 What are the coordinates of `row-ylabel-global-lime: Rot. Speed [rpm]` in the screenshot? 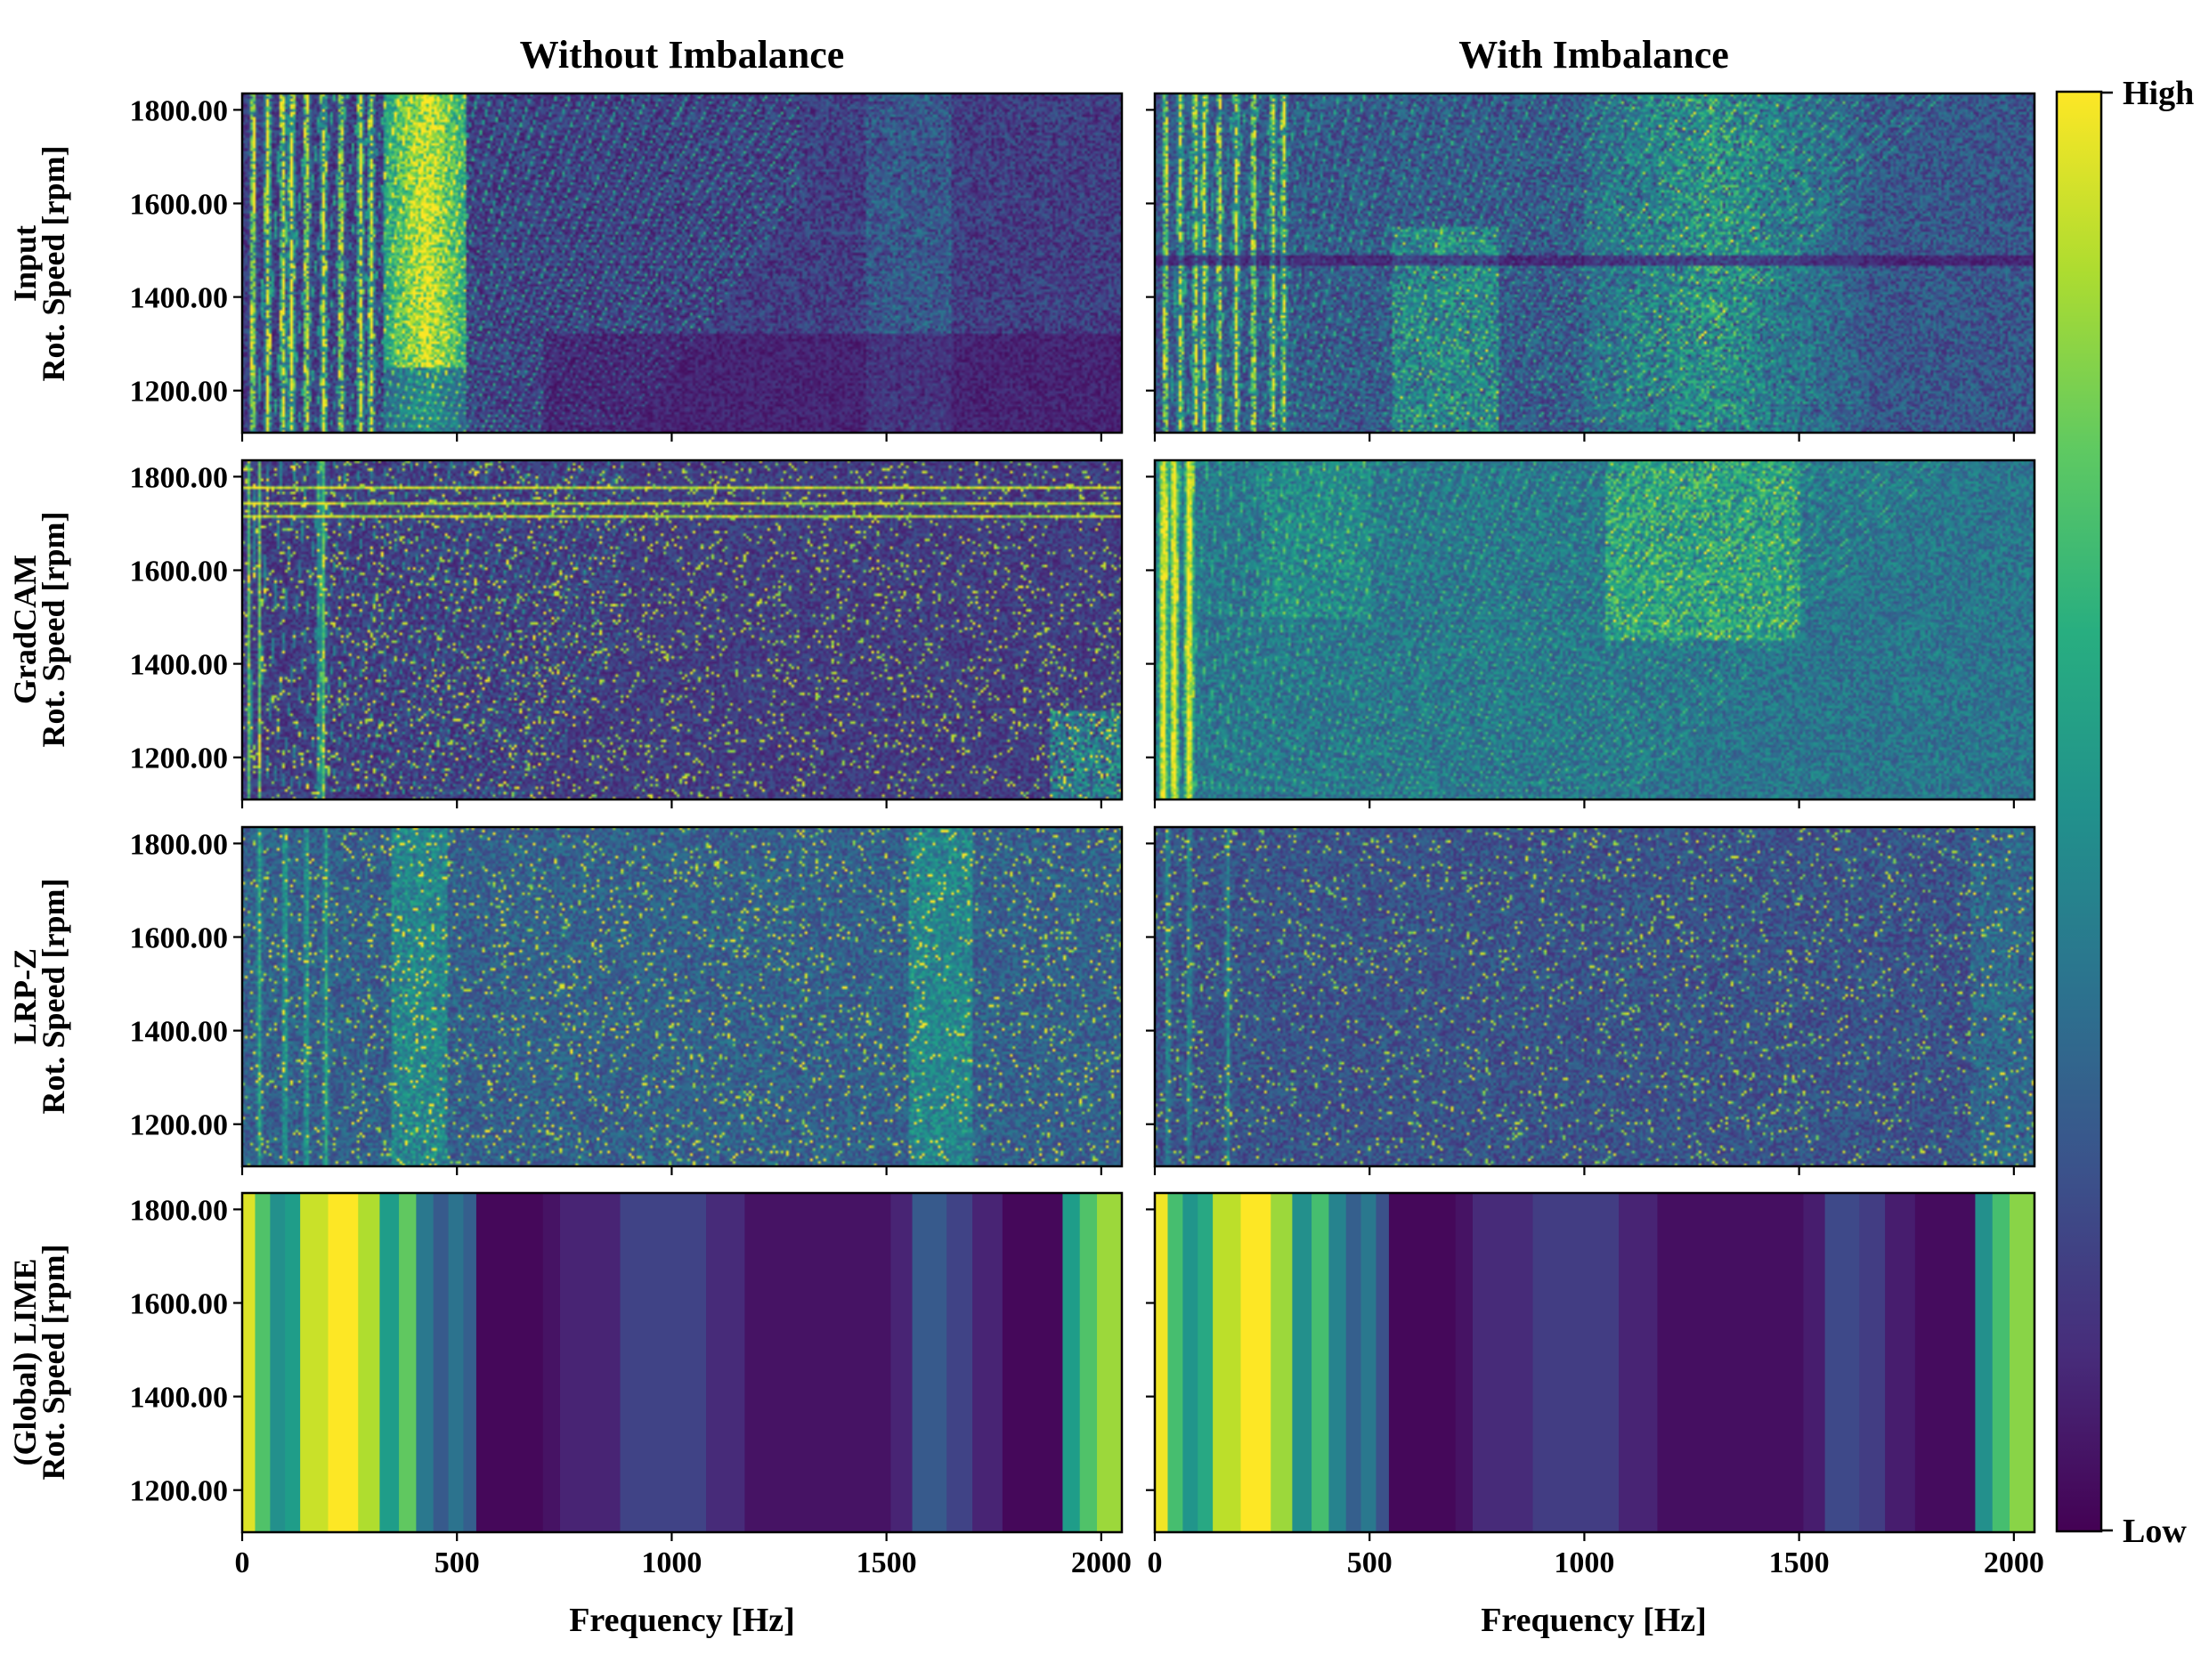 It's located at (53, 1363).